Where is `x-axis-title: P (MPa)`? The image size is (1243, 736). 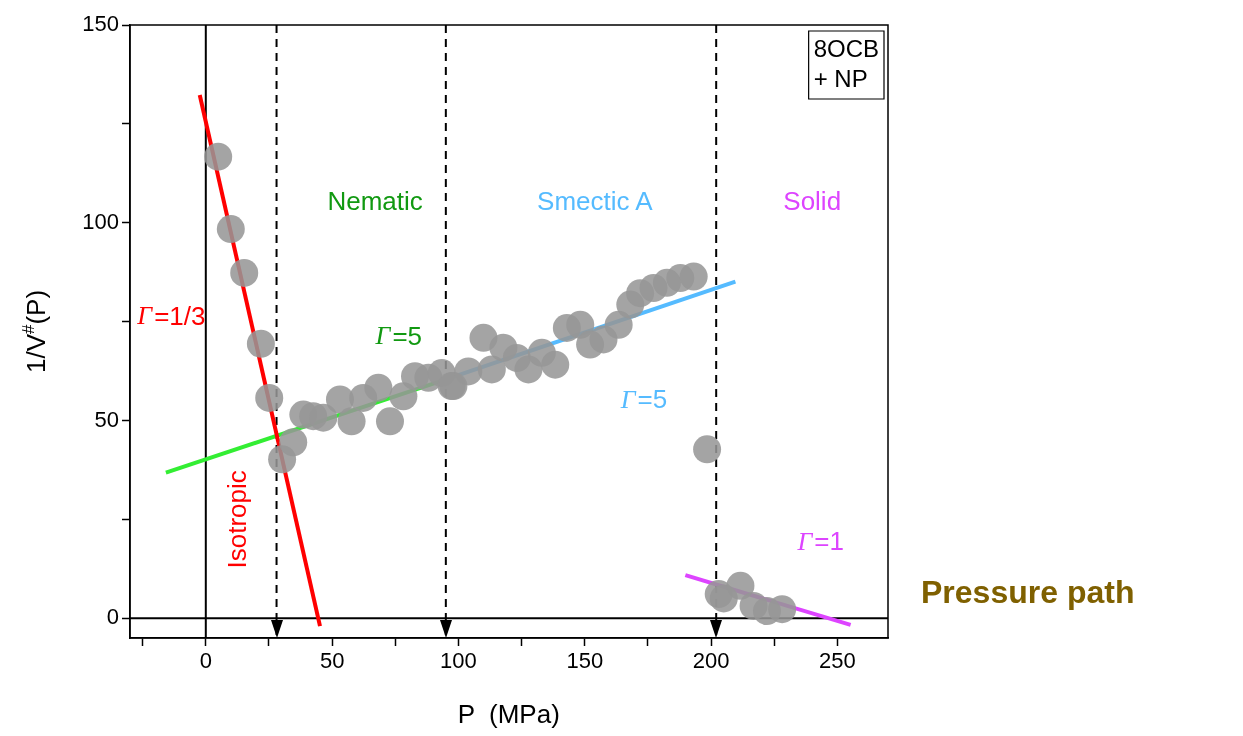
x-axis-title: P (MPa) is located at coordinates (508, 714).